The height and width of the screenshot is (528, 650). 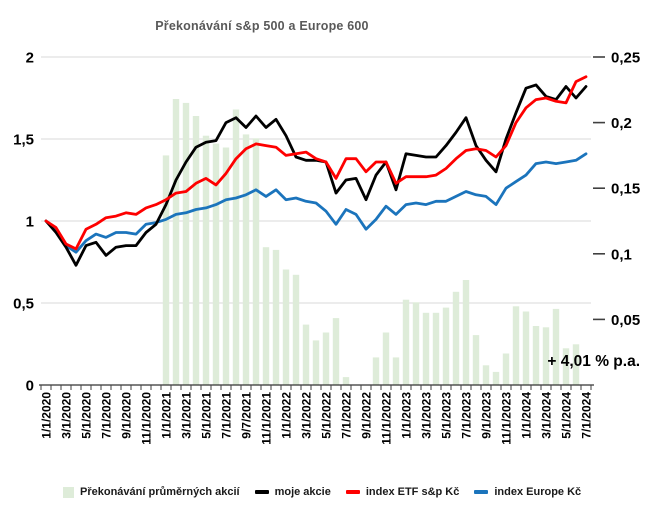 What do you see at coordinates (407, 415) in the screenshot?
I see `x-tick-label: 1/1/2023` at bounding box center [407, 415].